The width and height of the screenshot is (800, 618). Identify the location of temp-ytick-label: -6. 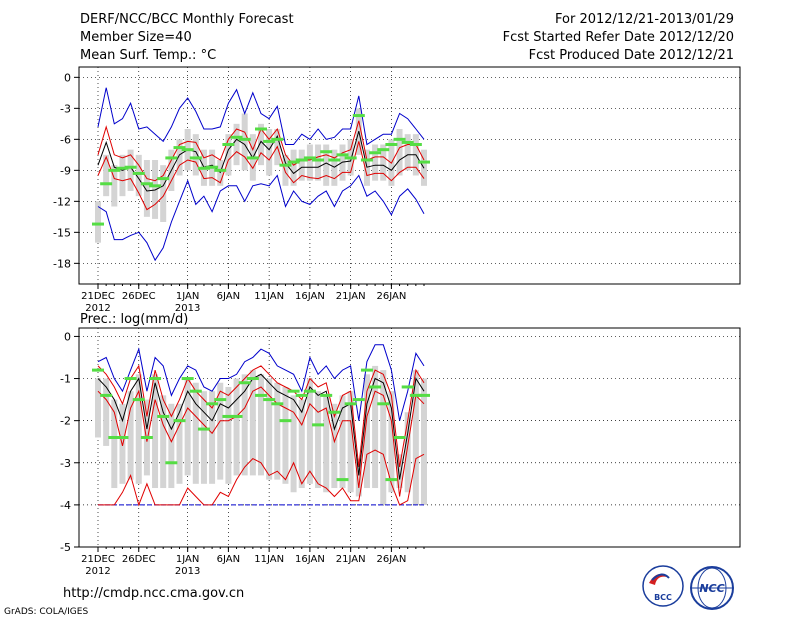
(65, 139).